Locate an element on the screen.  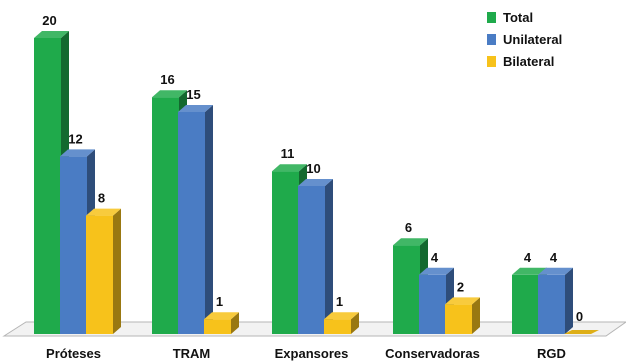
category-labels-group: Próteses TRAM Expansores Conservadoras RGD is located at coordinates (306, 353).